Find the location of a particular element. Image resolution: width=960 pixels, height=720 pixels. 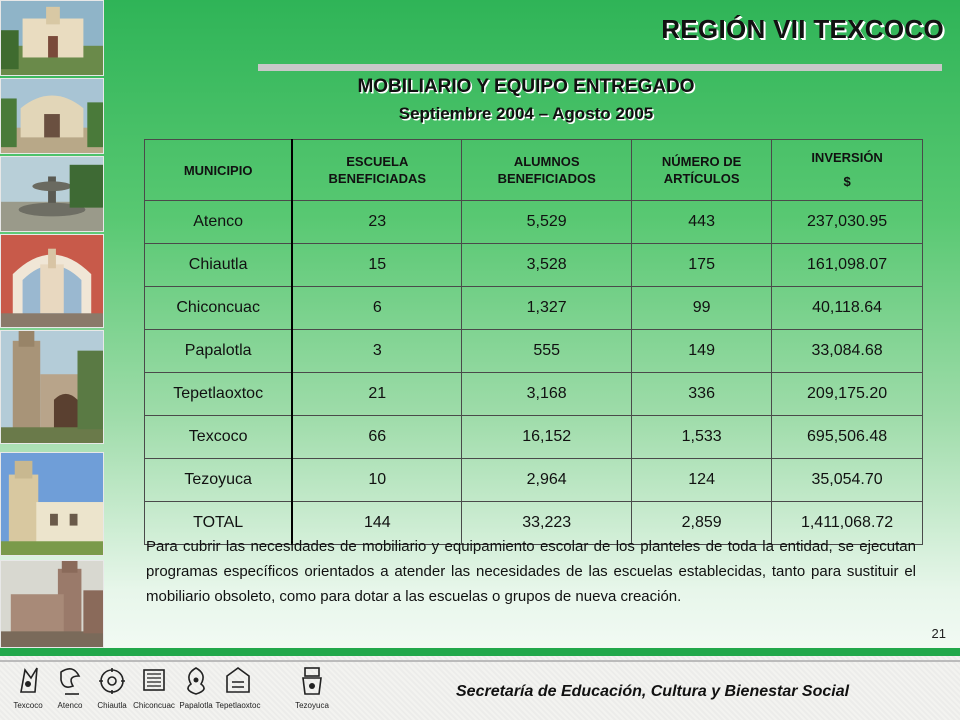

tezoyuca-glyph-icon is located at coordinates (312, 681).